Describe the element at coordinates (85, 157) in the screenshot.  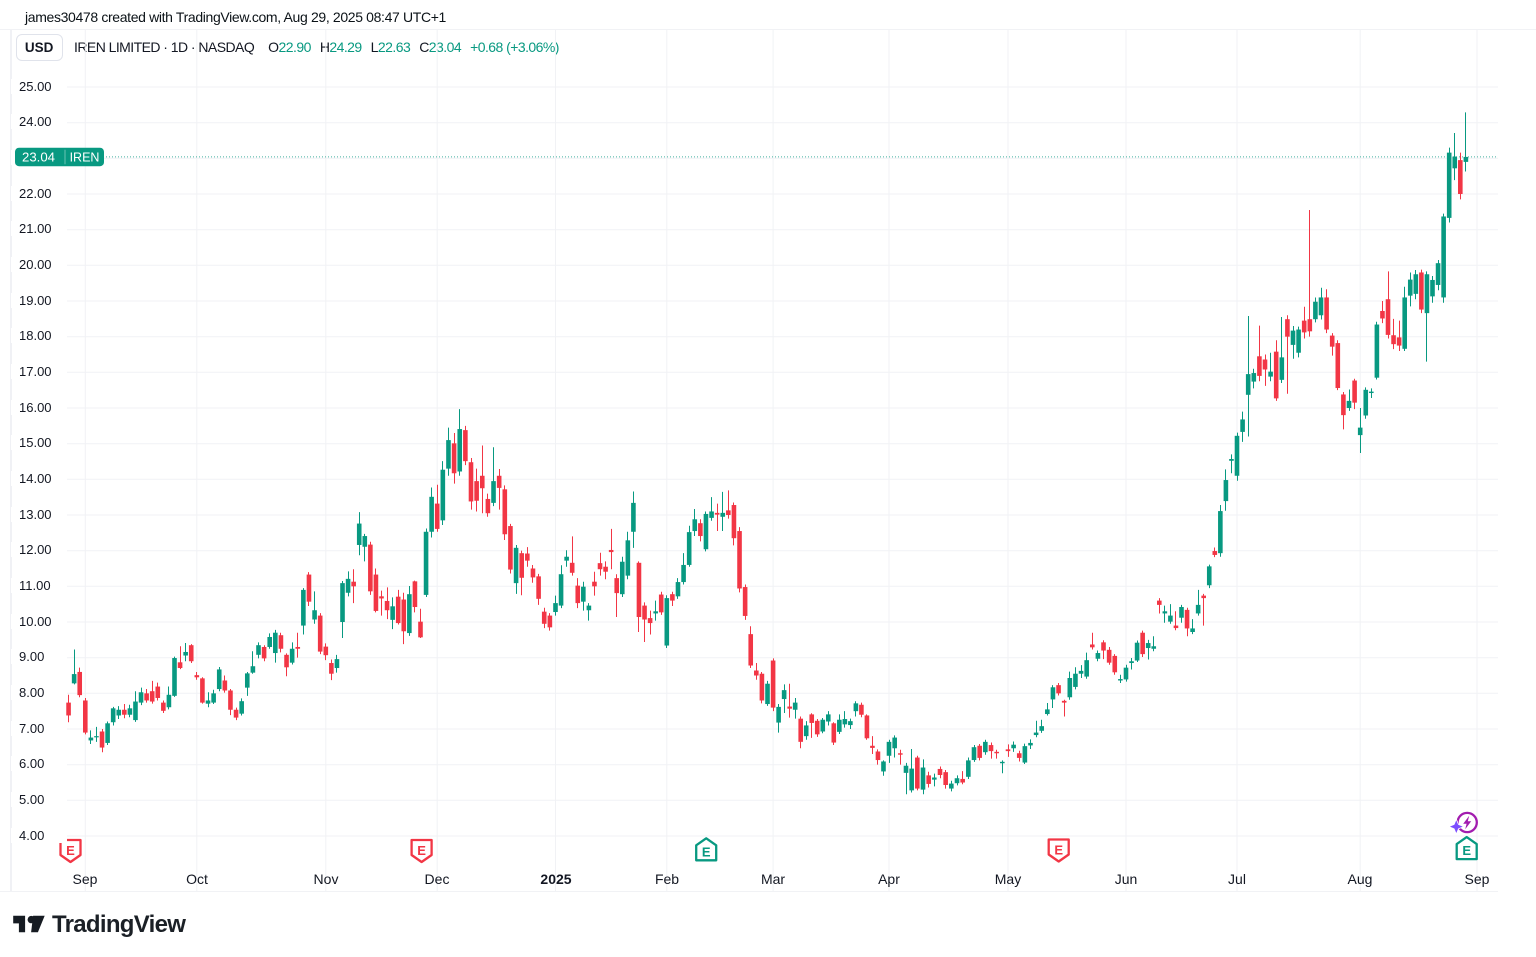
I see `svg-text: IREN` at that location.